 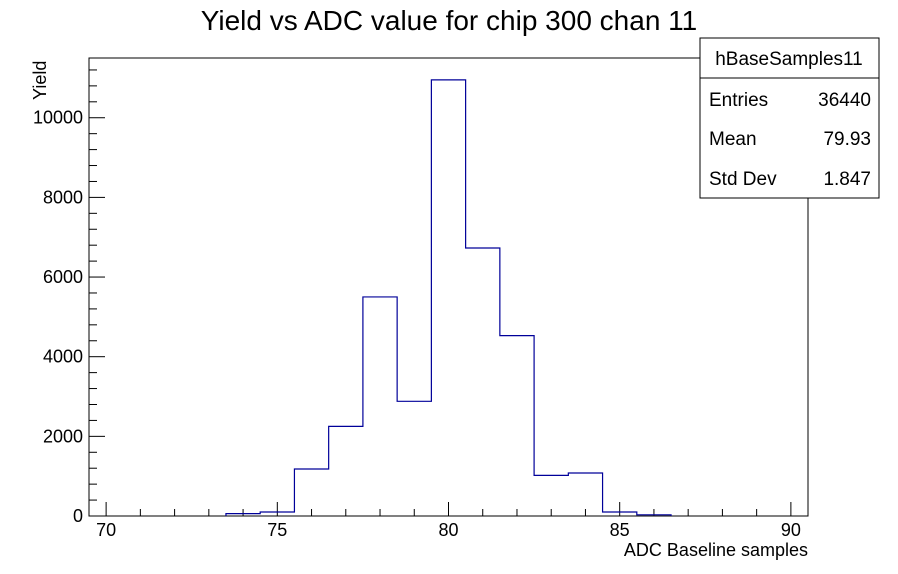 I want to click on y-tick-label: 2000, so click(x=63, y=436).